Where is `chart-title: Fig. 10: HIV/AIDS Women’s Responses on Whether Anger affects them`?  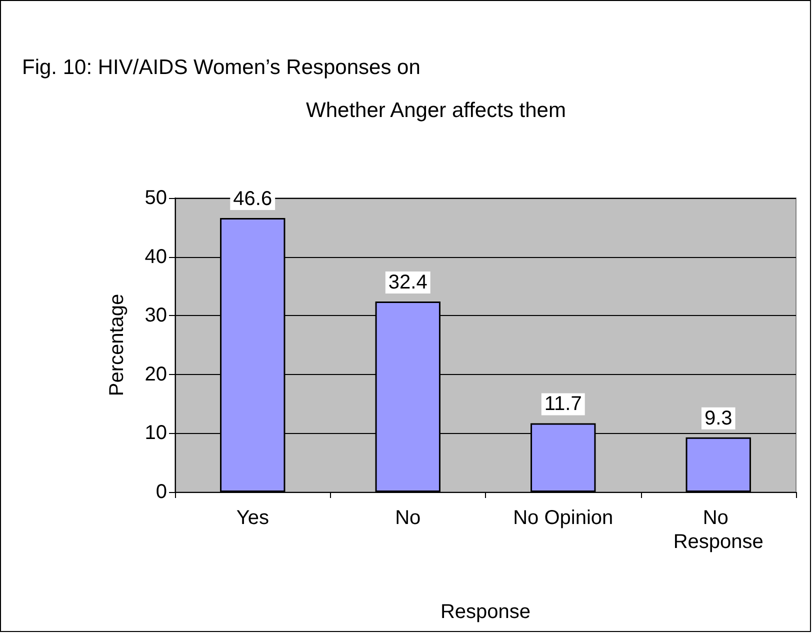
chart-title: Fig. 10: HIV/AIDS Women’s Responses on Whether Anger affects them is located at coordinates (294, 89).